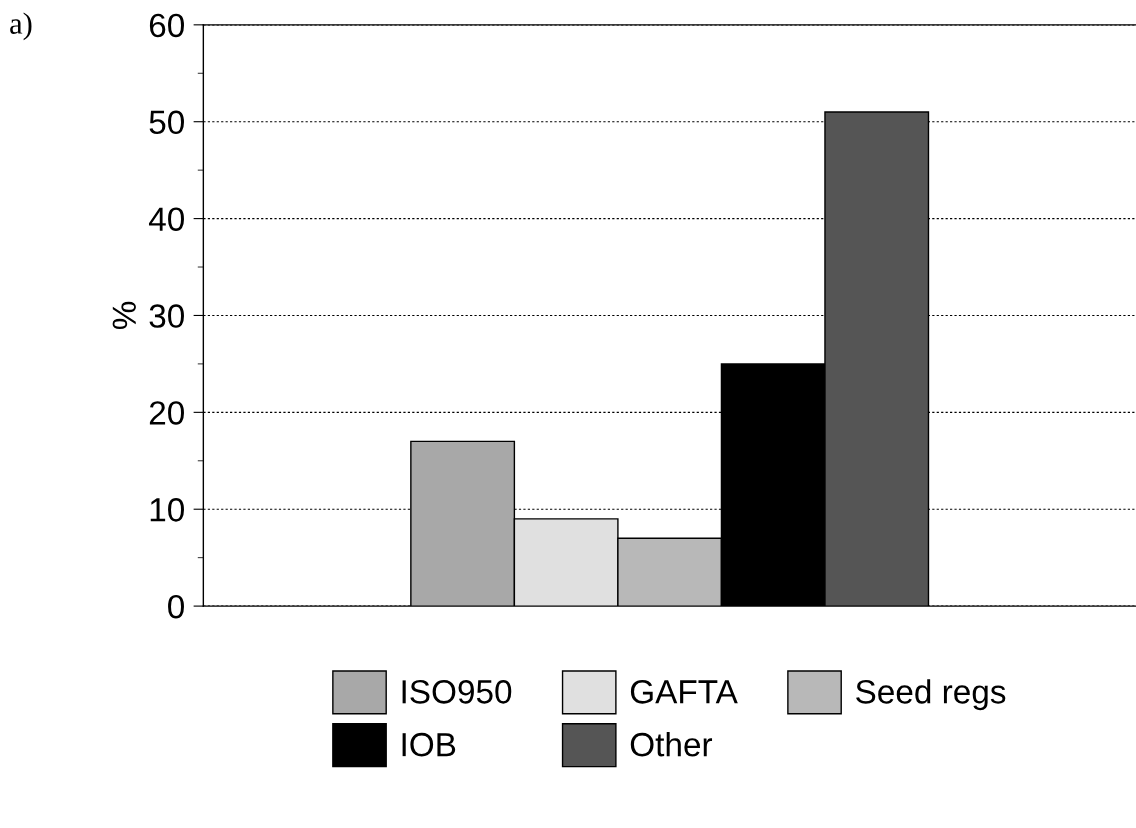 The width and height of the screenshot is (1136, 828). I want to click on y-tick-label: 20, so click(166, 413).